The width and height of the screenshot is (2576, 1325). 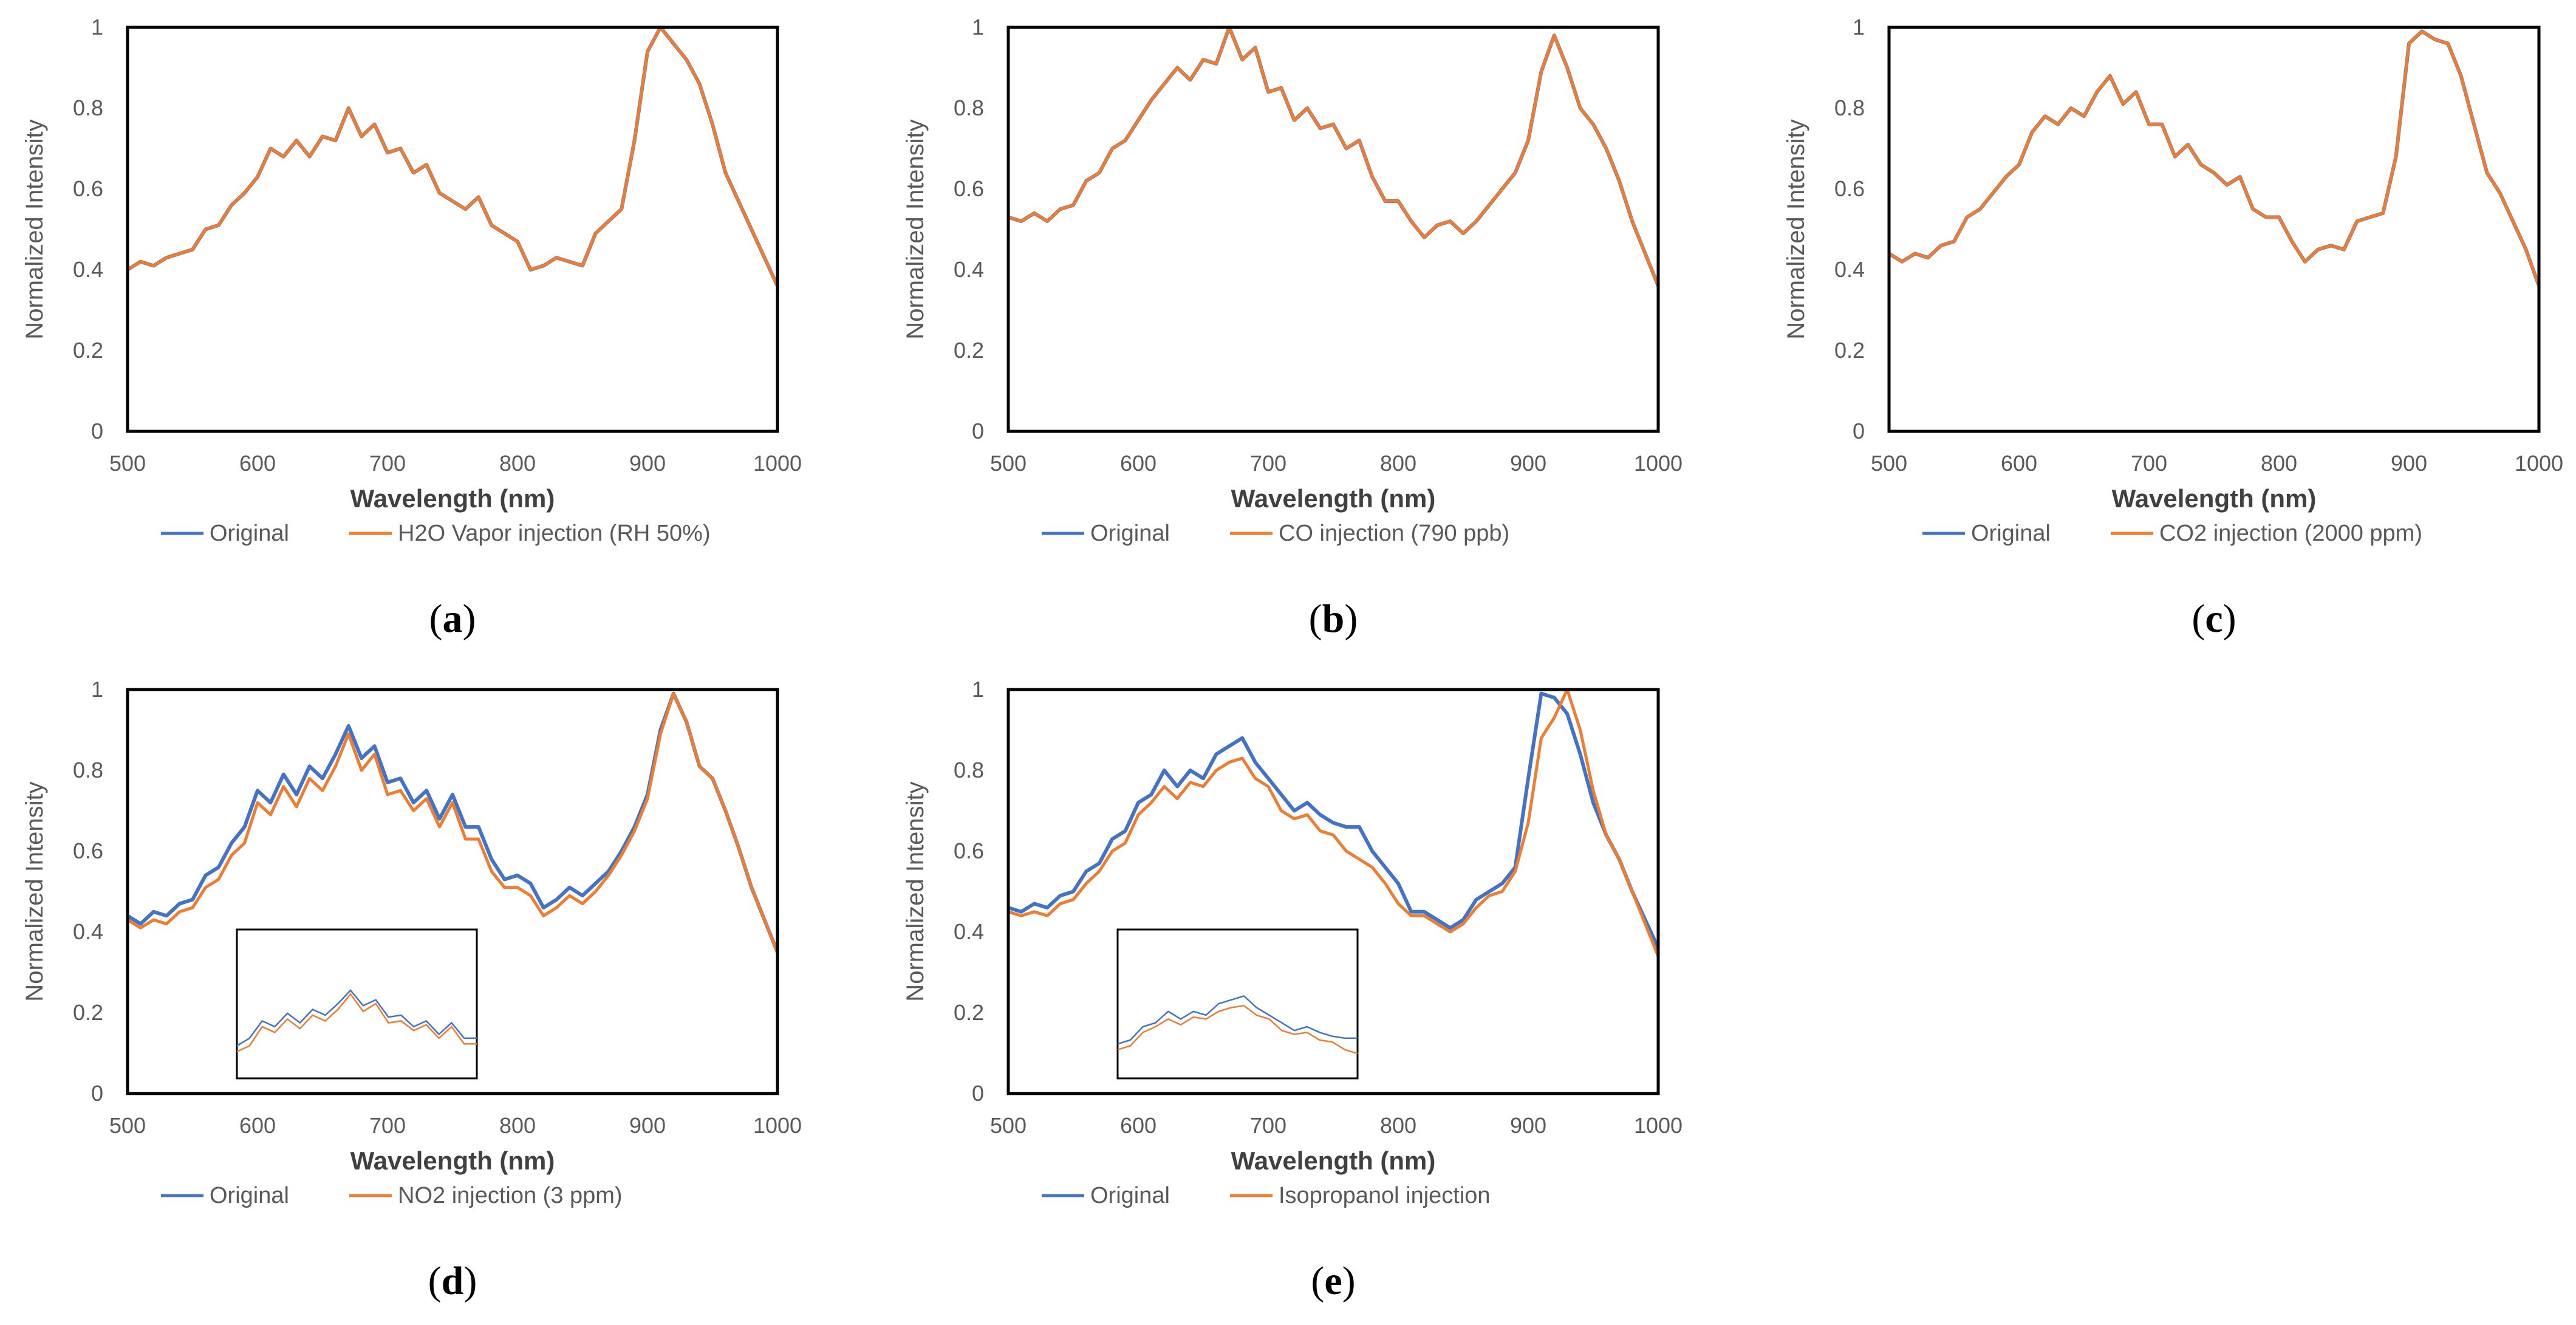 I want to click on panel-label: (c), so click(x=2214, y=619).